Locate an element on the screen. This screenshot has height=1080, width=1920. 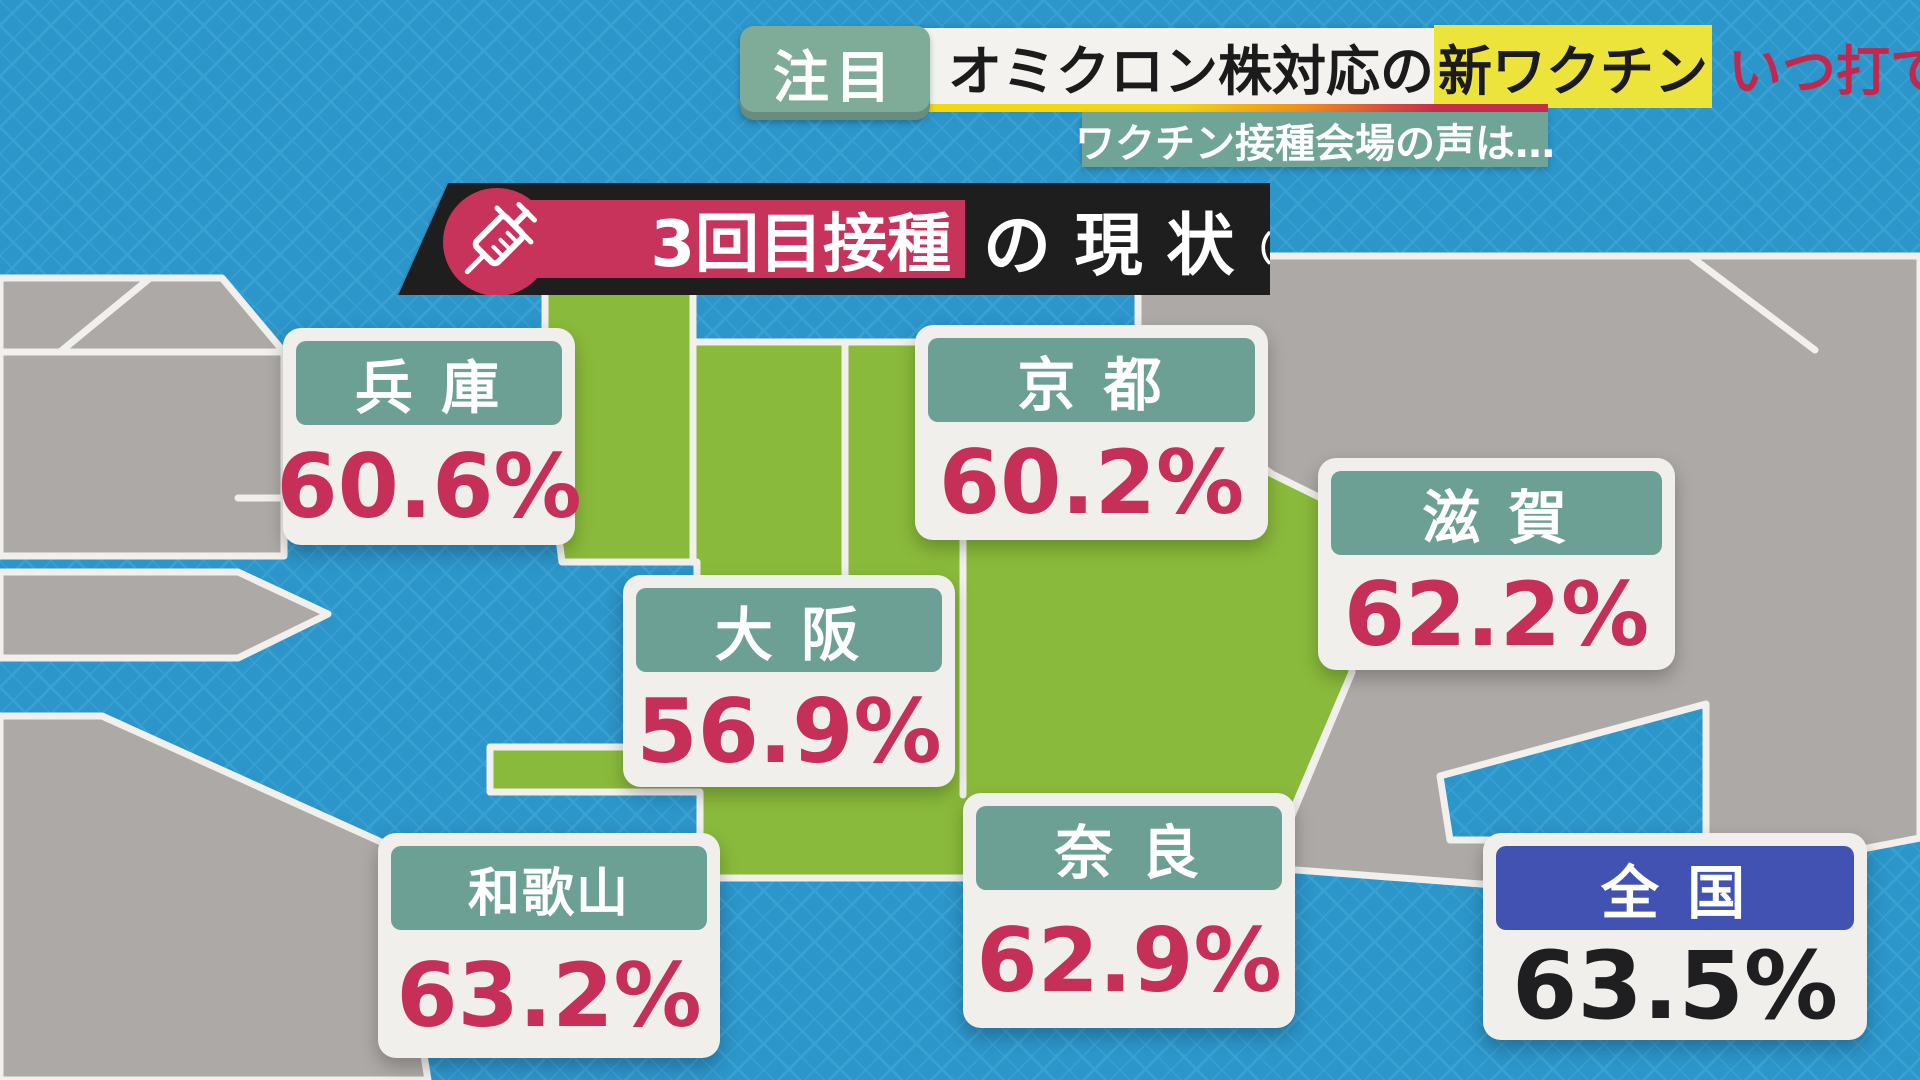
headline-underline is located at coordinates (1228, 108).